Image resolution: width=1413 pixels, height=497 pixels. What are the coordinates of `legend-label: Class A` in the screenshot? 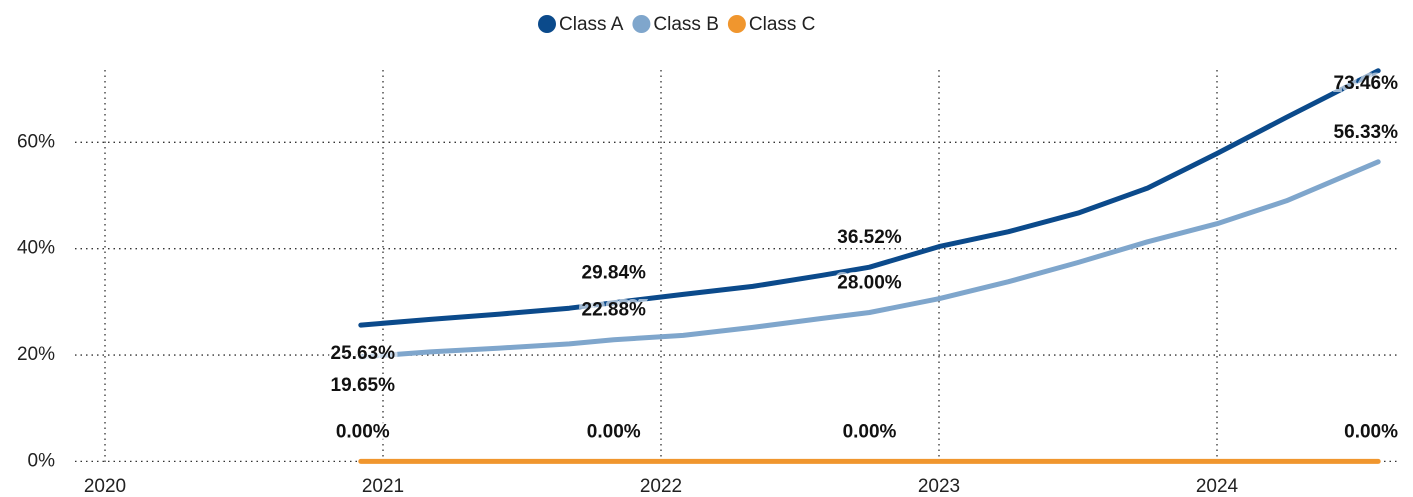 It's located at (591, 24).